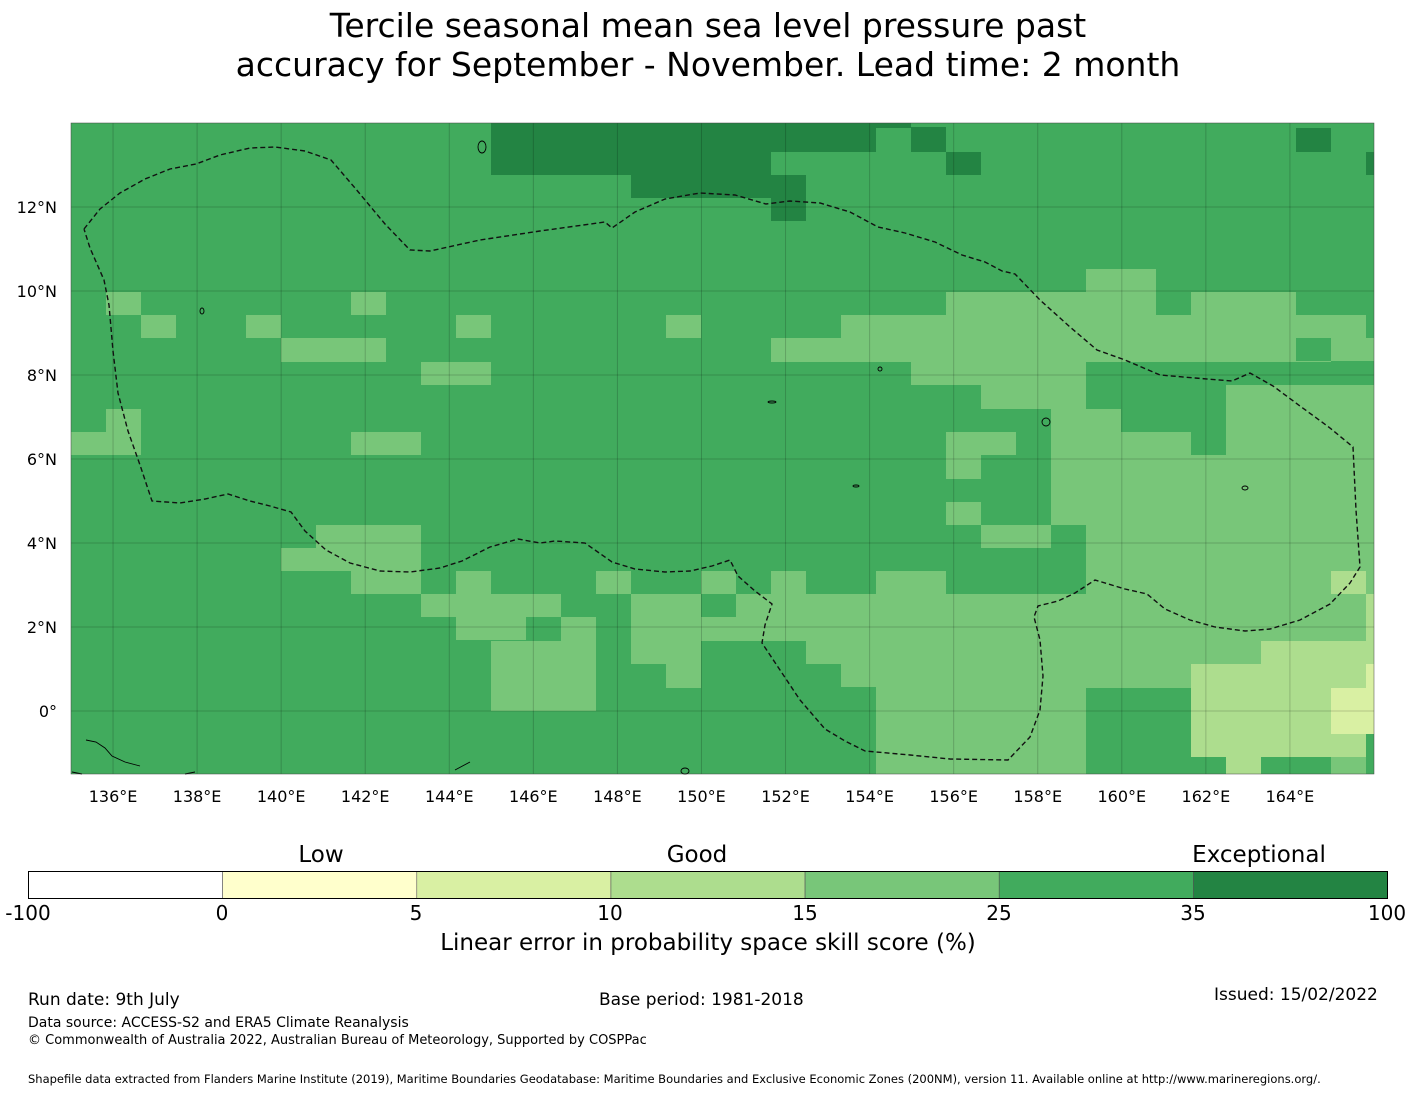  I want to click on colorbar-tick: 35, so click(1193, 913).